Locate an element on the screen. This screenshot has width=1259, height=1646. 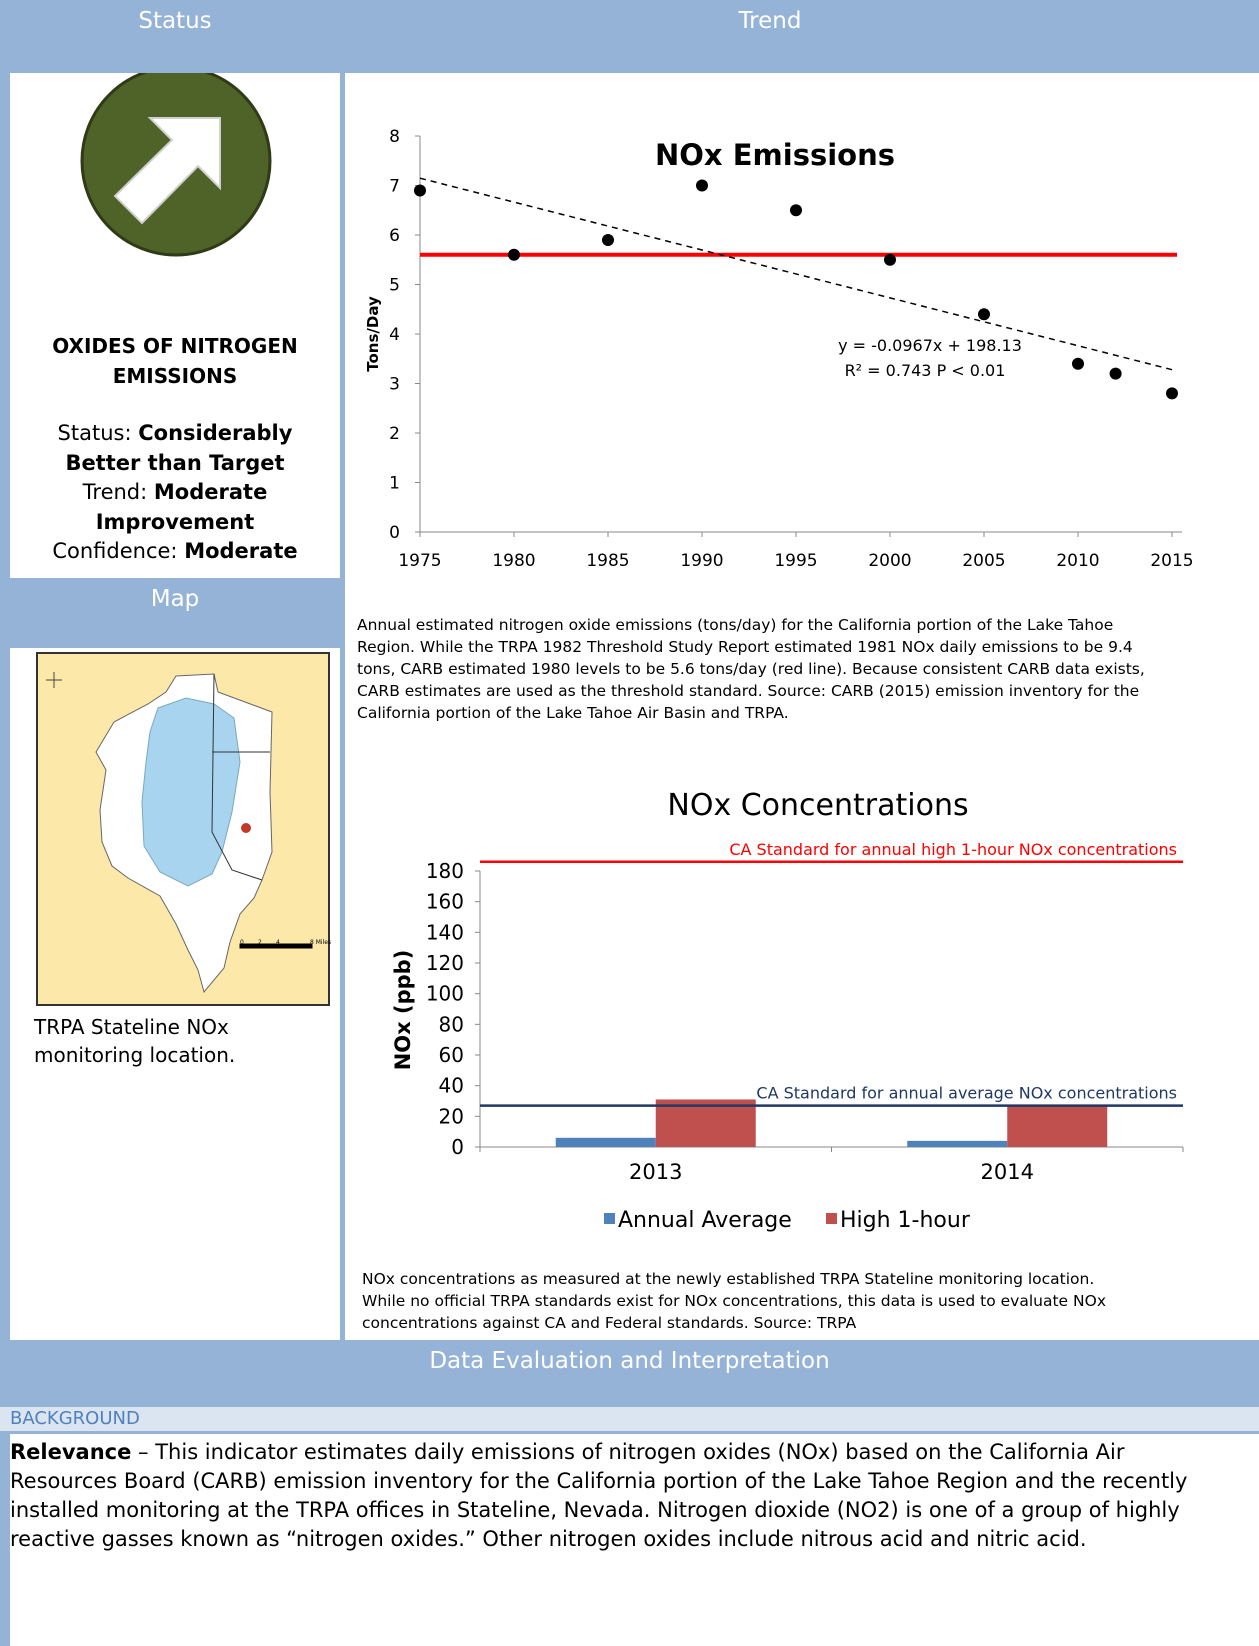
section-heading: Data Evaluation and Interpretation is located at coordinates (629, 1361).